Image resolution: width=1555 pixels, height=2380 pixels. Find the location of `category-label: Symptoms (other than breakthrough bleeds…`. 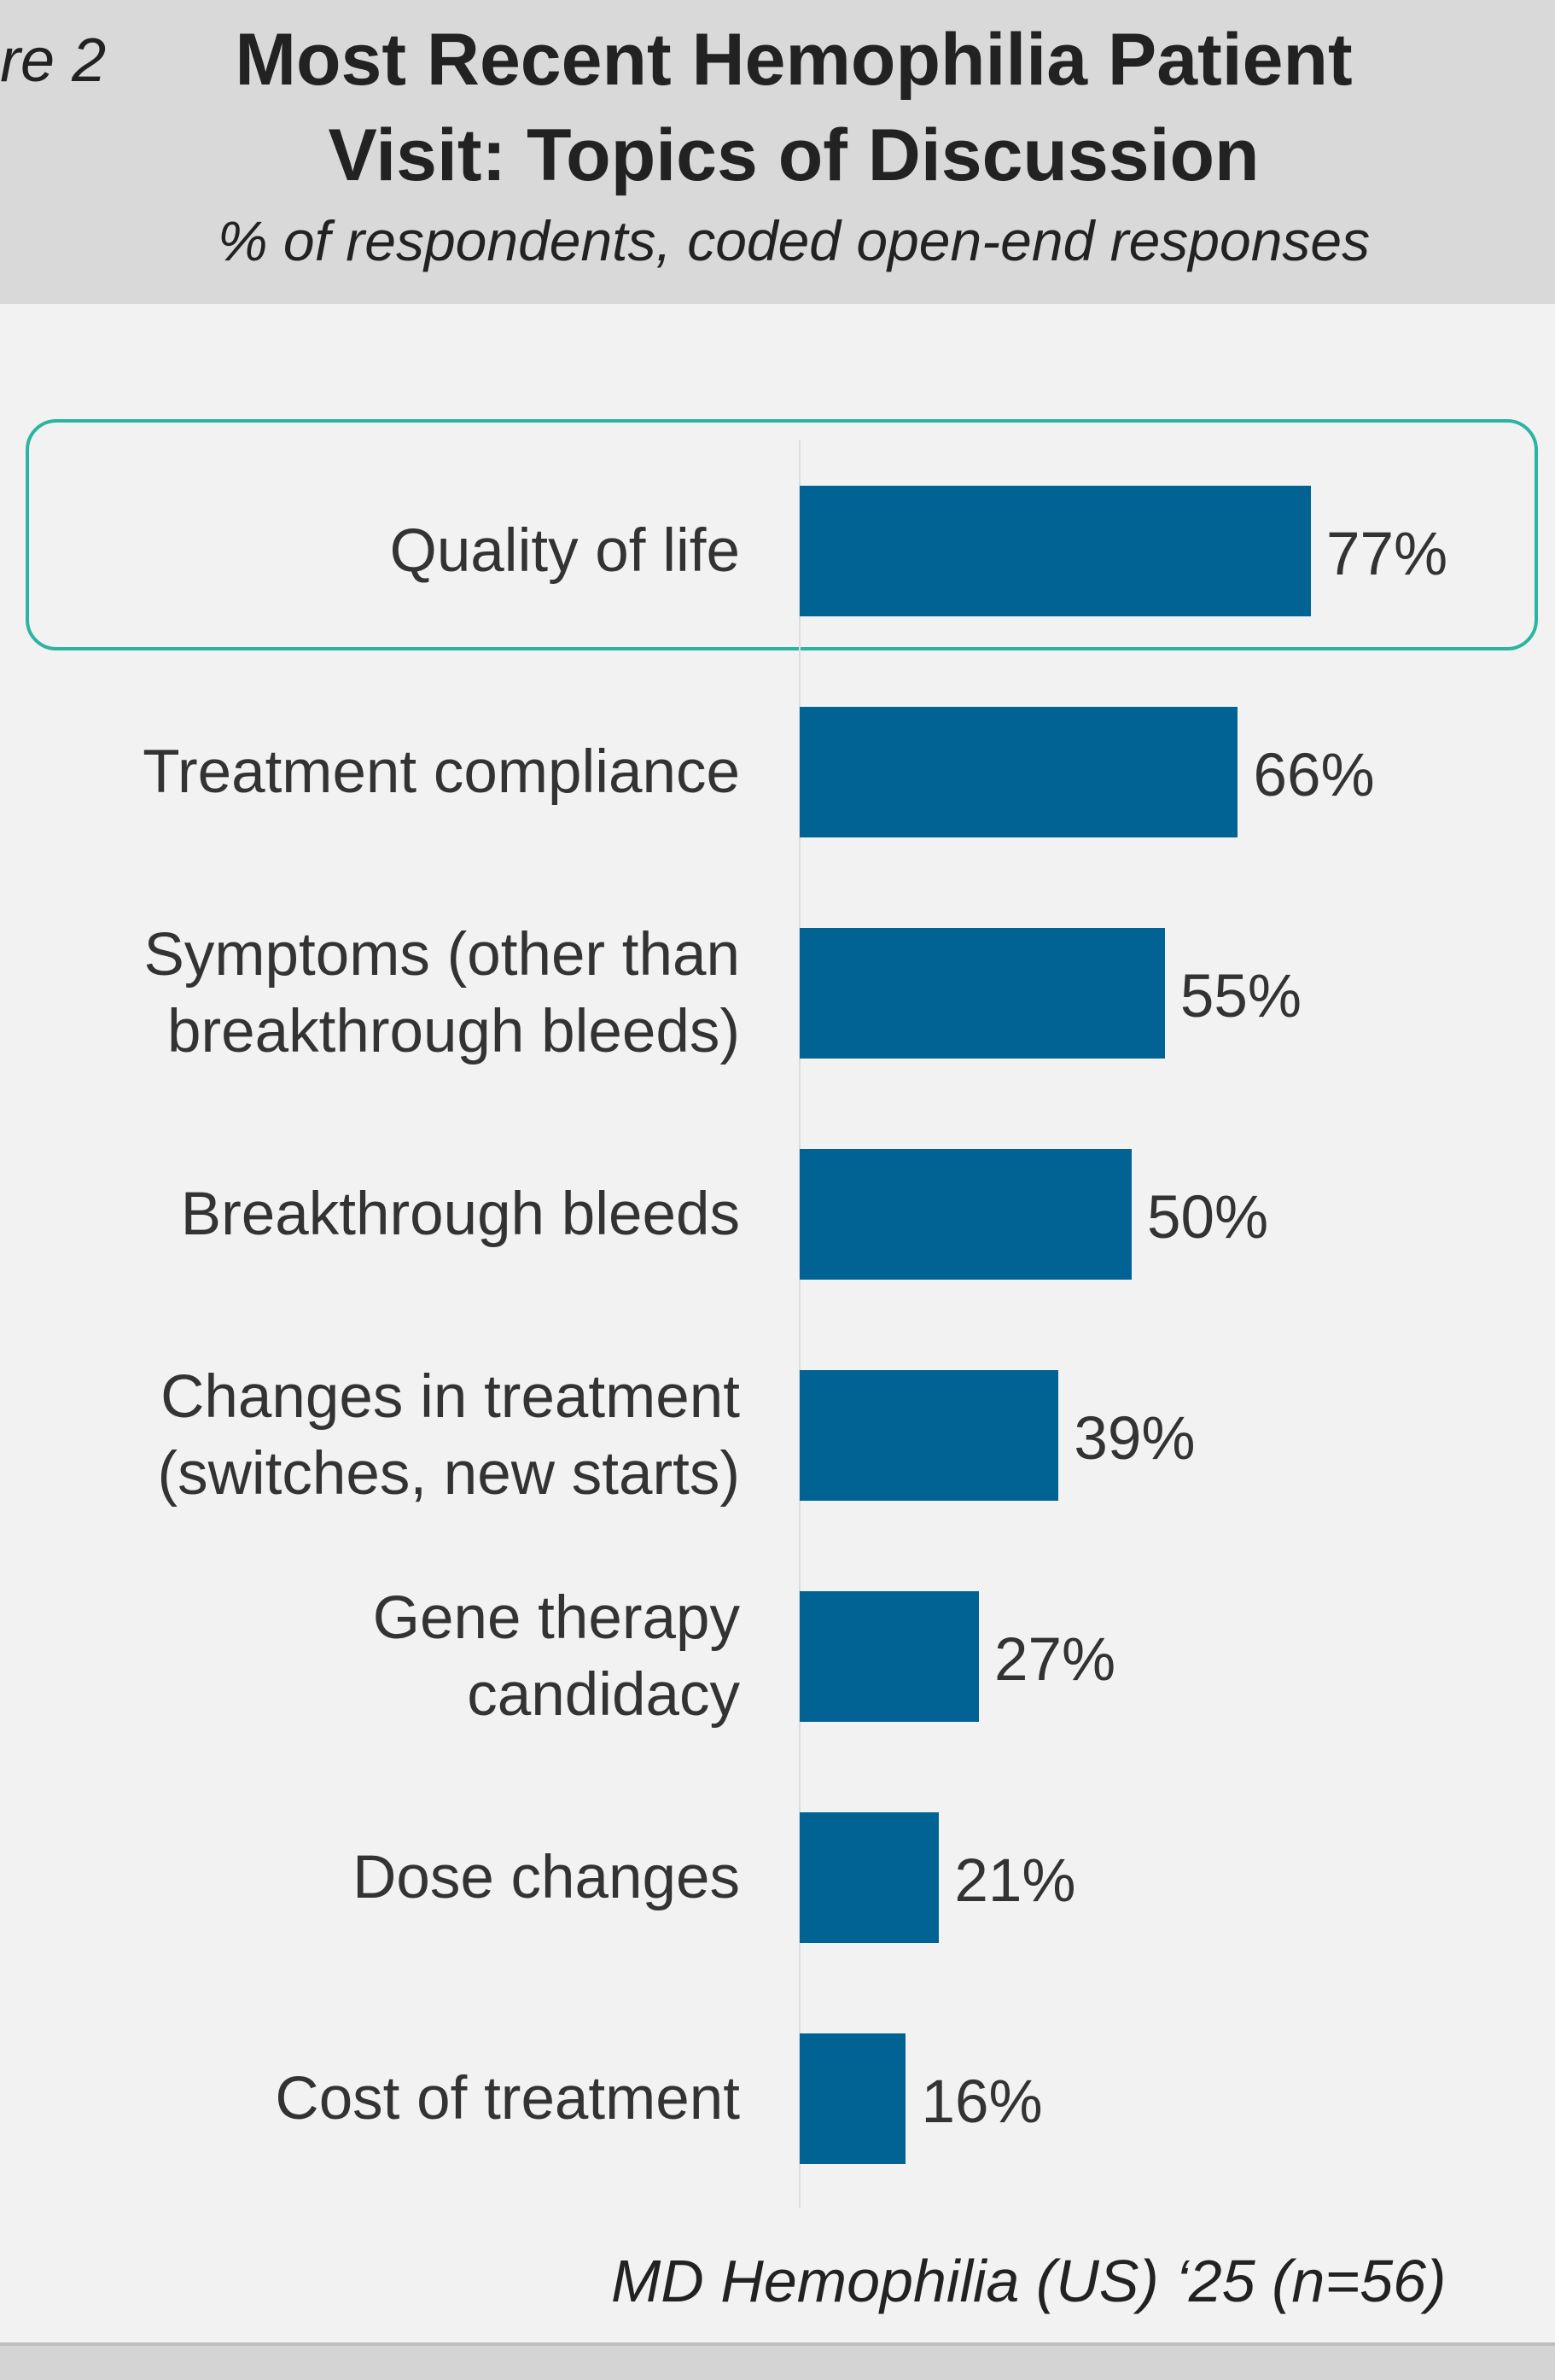

category-label: Symptoms (other than breakthrough bleeds… is located at coordinates (441, 992).